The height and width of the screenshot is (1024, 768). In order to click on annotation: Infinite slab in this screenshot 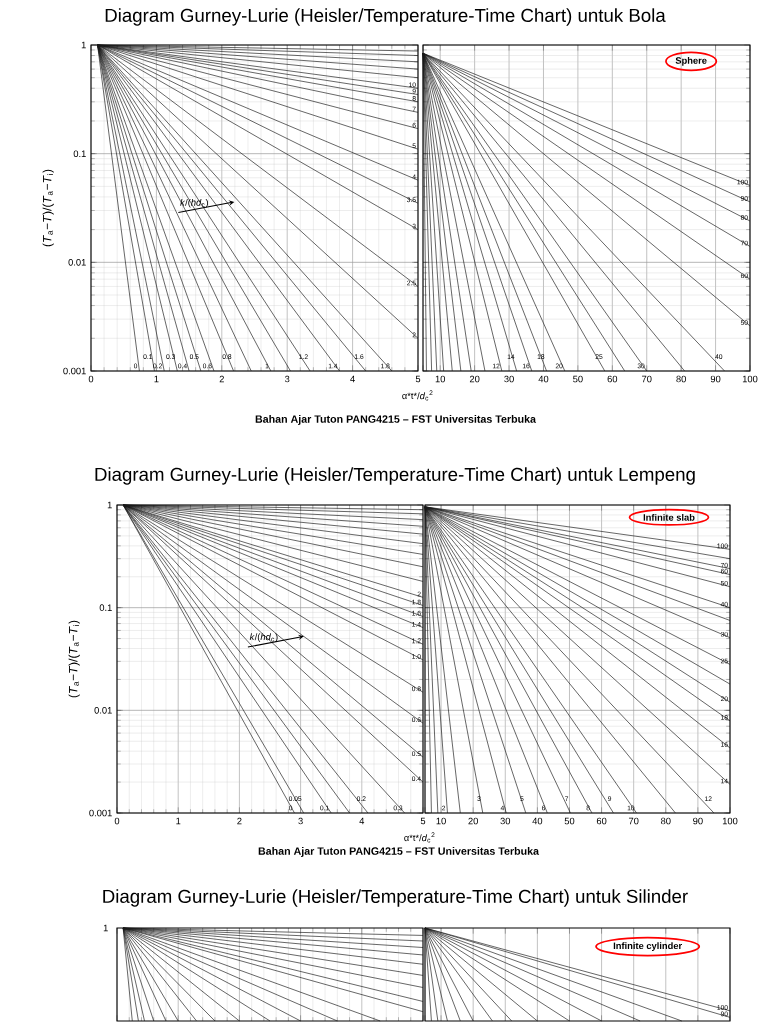, I will do `click(669, 517)`.